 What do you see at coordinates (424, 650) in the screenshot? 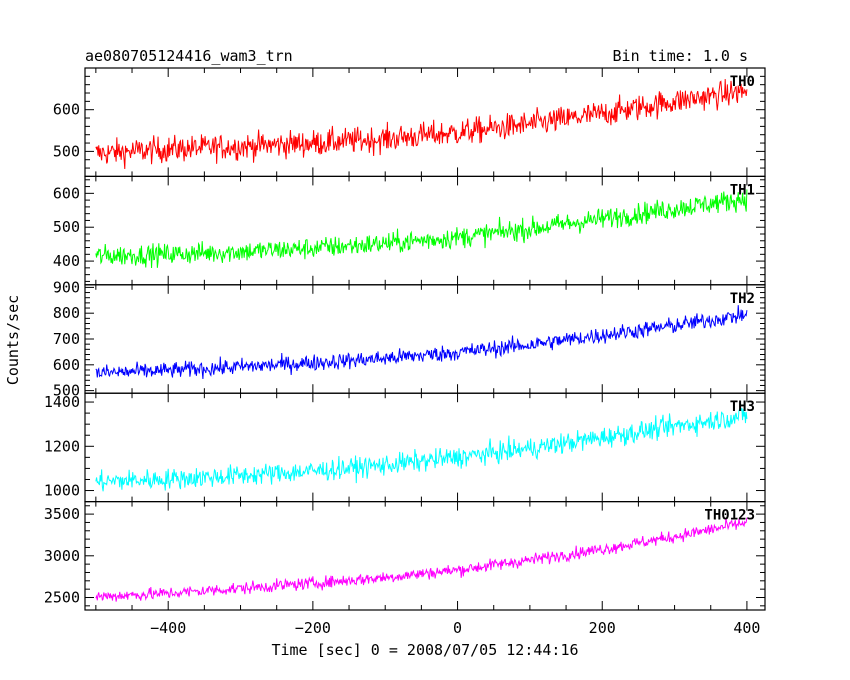
I see `x-axis-title: Time [sec] 0 = 2008/07/05 12:44:16` at bounding box center [424, 650].